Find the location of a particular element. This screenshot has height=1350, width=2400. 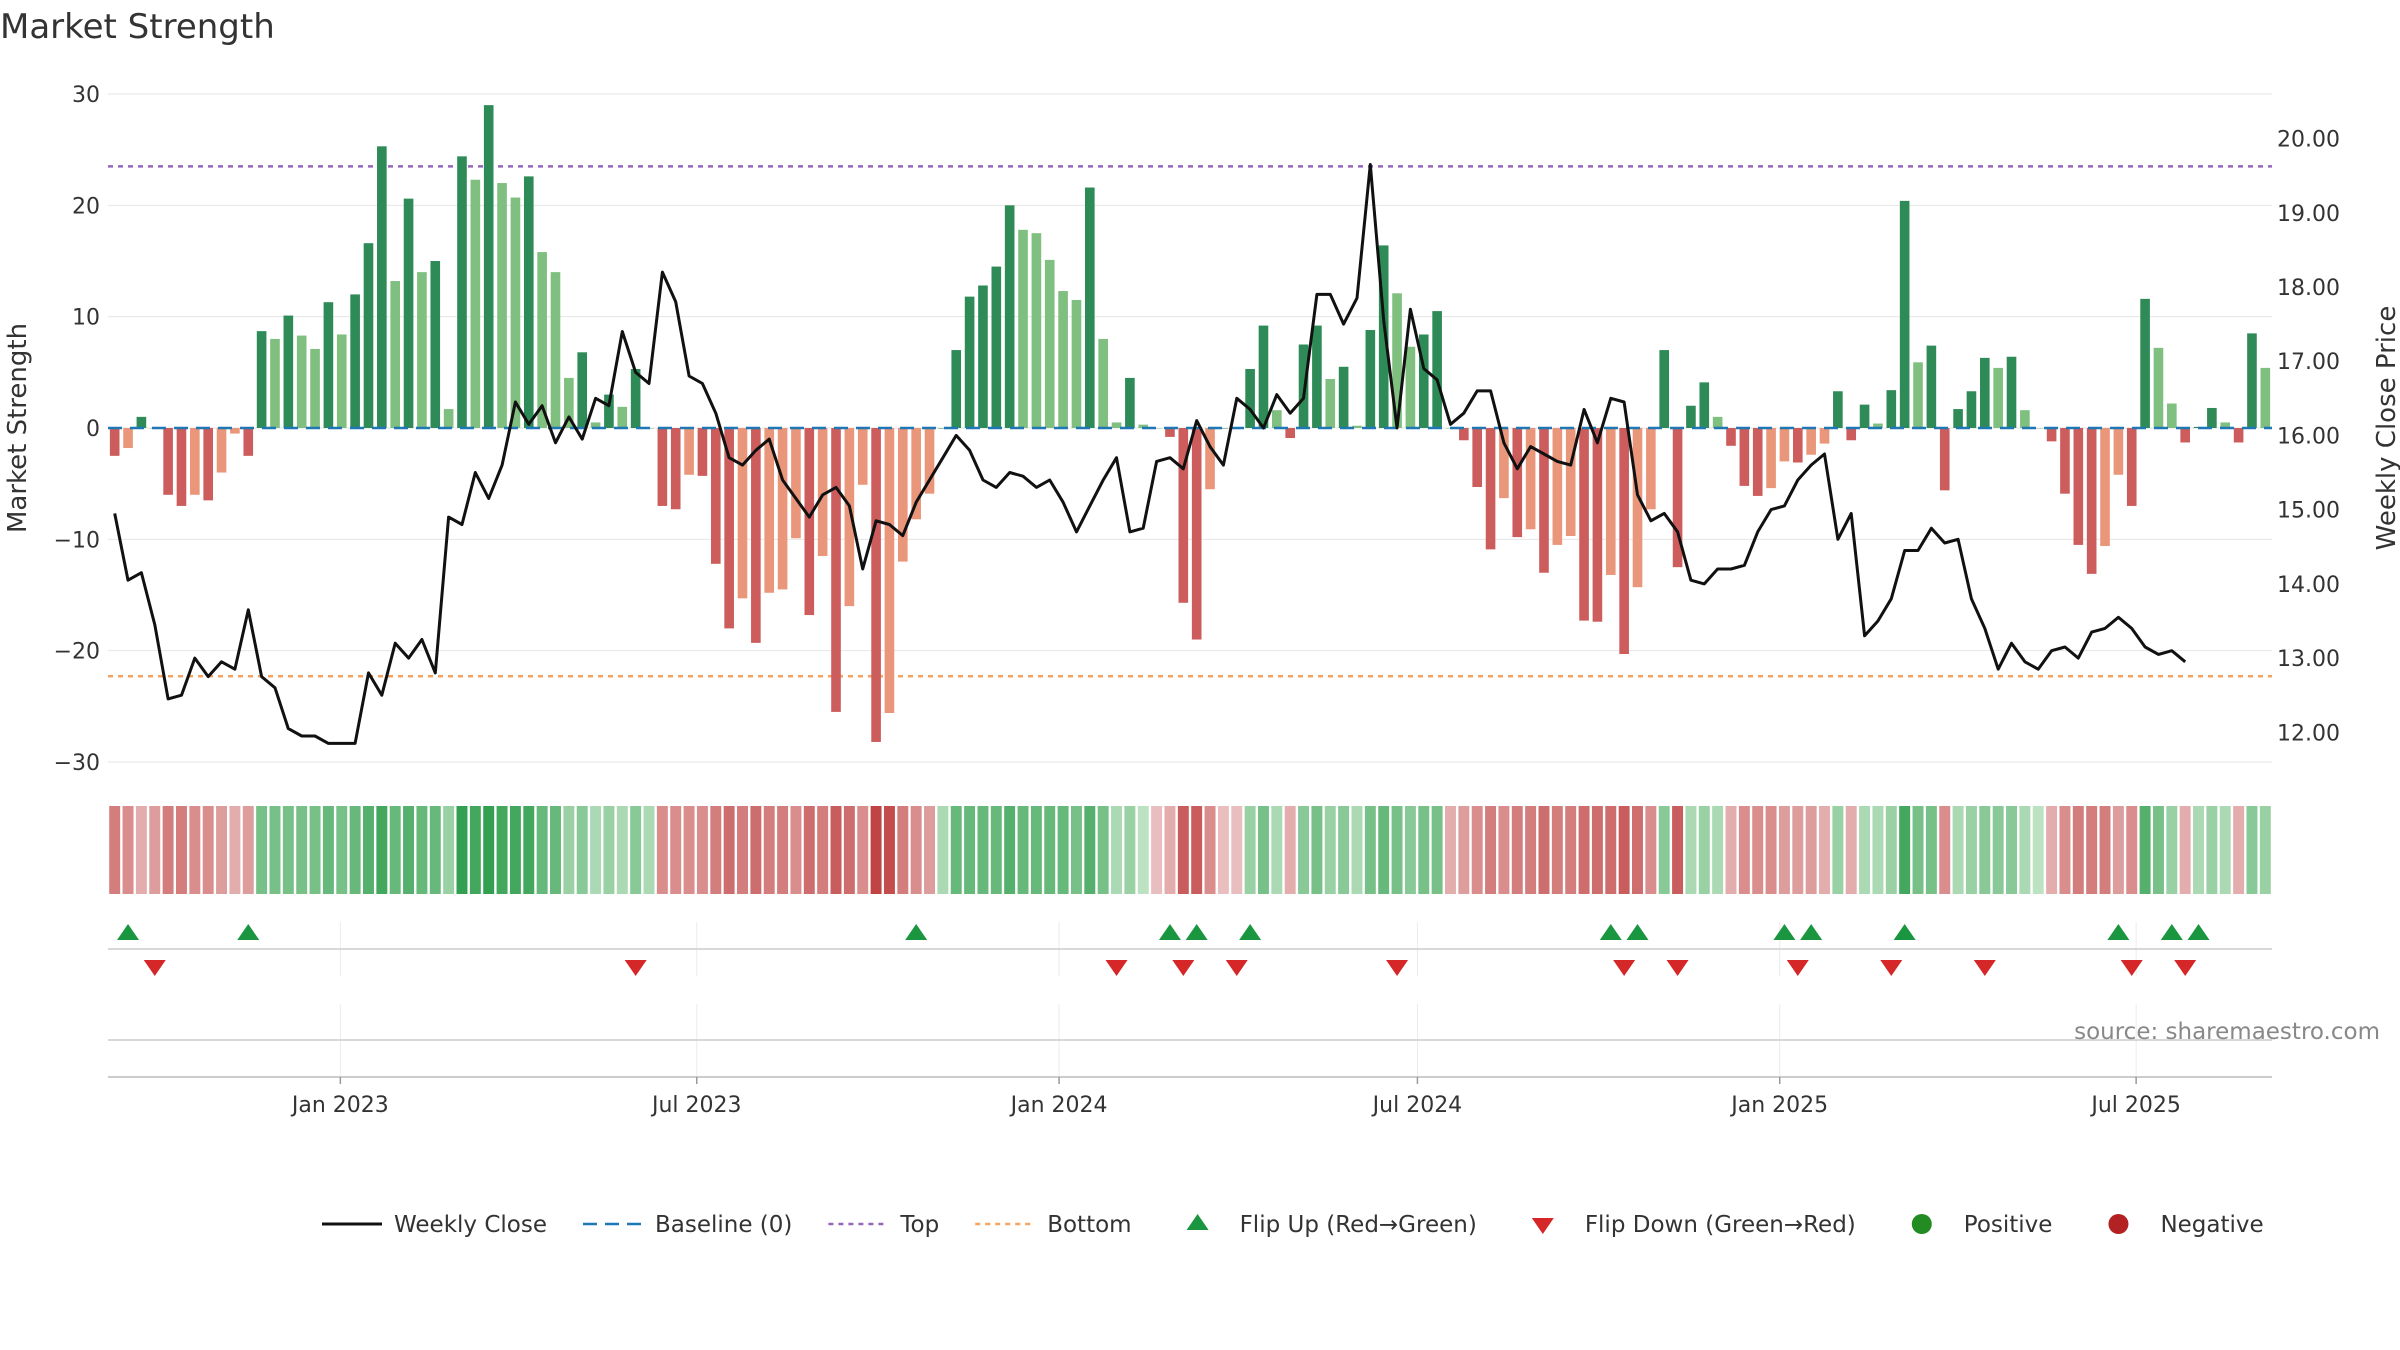

legend-item-bottom: Bottom is located at coordinates (1053, 1225).